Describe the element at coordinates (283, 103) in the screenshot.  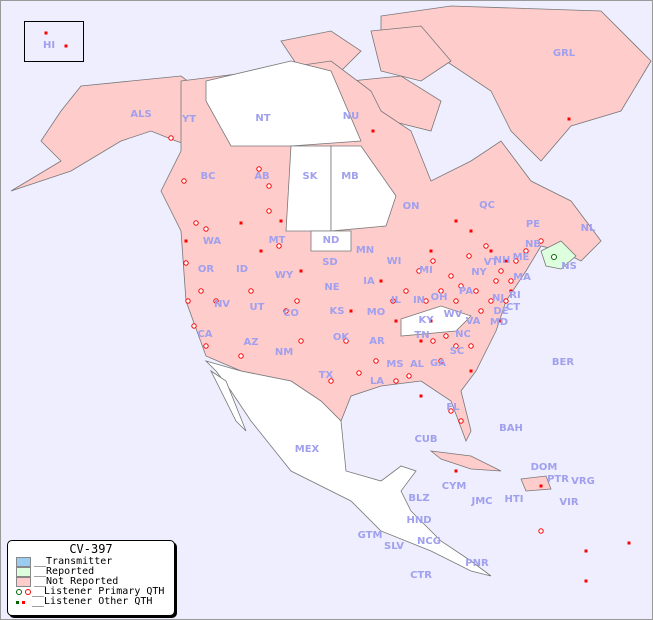
I see `northwest-territories` at that location.